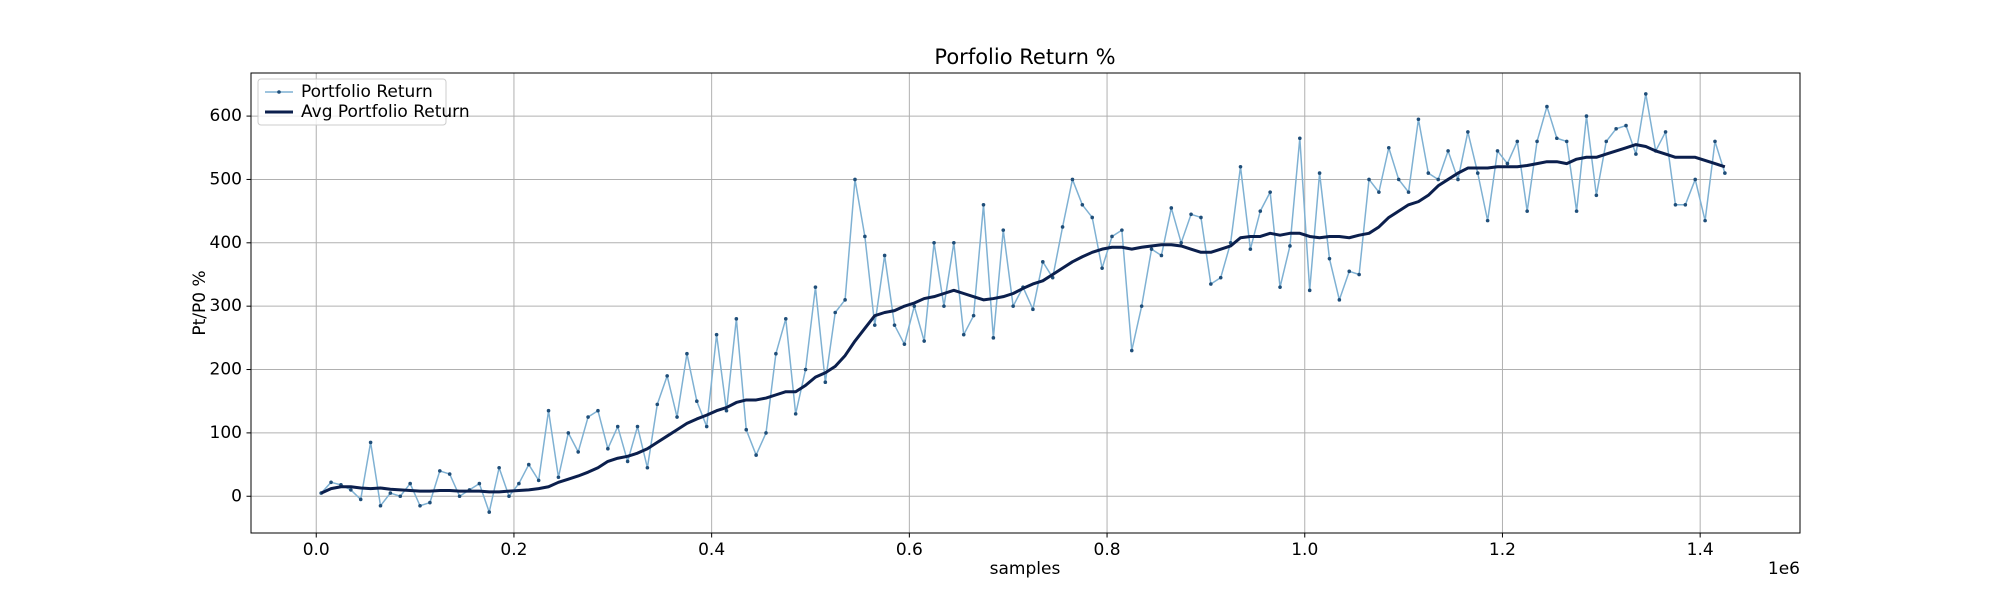 This screenshot has width=2000, height=600. I want to click on y-tick-label: 200, so click(226, 370).